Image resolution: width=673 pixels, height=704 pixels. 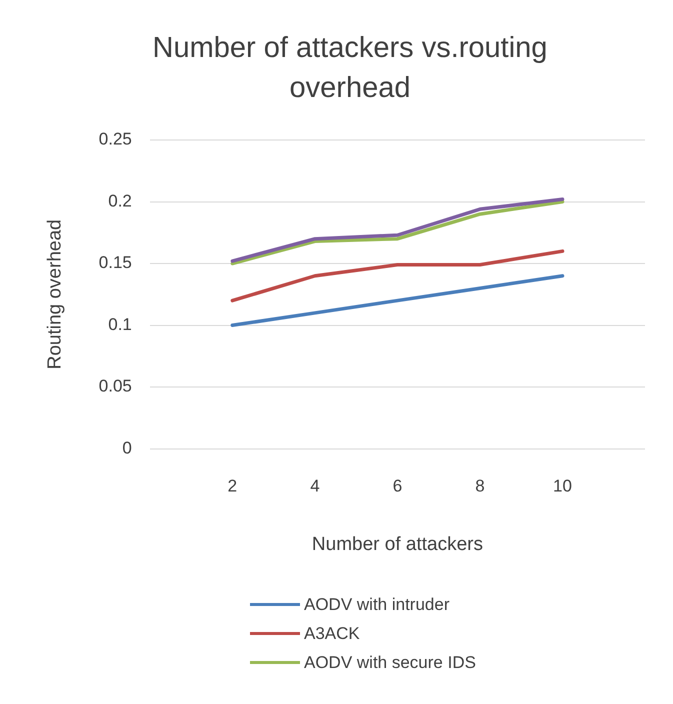 I want to click on y-axis-title: Routing overhead, so click(x=55, y=294).